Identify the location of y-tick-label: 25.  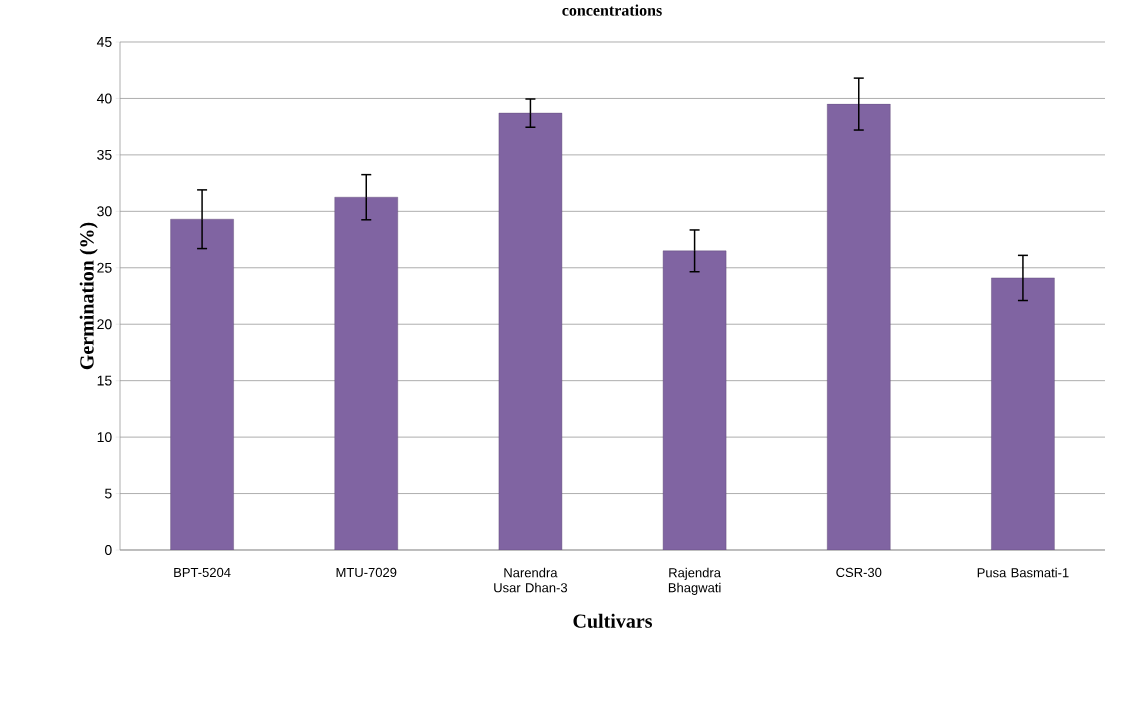
(104, 267).